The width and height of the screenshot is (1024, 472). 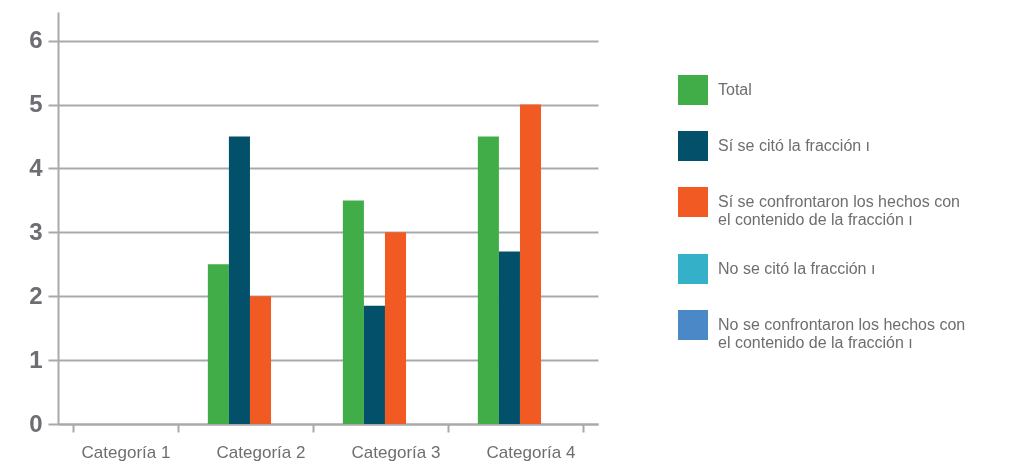 I want to click on y-tick-label: 6, so click(x=36, y=40).